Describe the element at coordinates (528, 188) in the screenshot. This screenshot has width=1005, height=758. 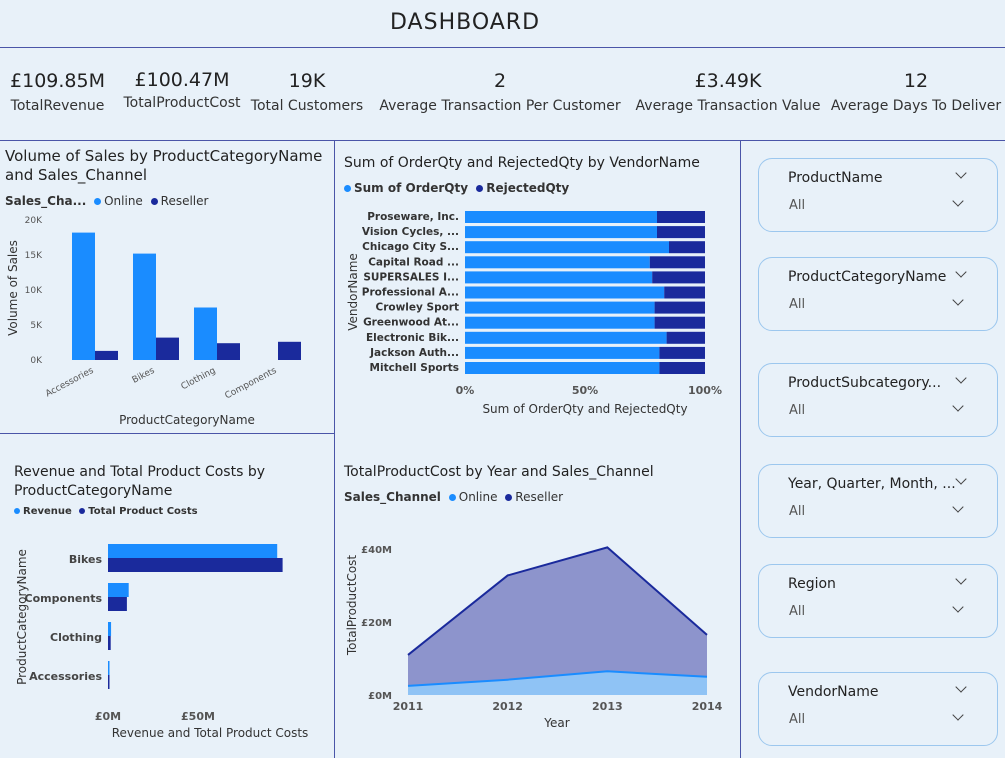
I see `legend-rejectedqty: RejectedQty` at that location.